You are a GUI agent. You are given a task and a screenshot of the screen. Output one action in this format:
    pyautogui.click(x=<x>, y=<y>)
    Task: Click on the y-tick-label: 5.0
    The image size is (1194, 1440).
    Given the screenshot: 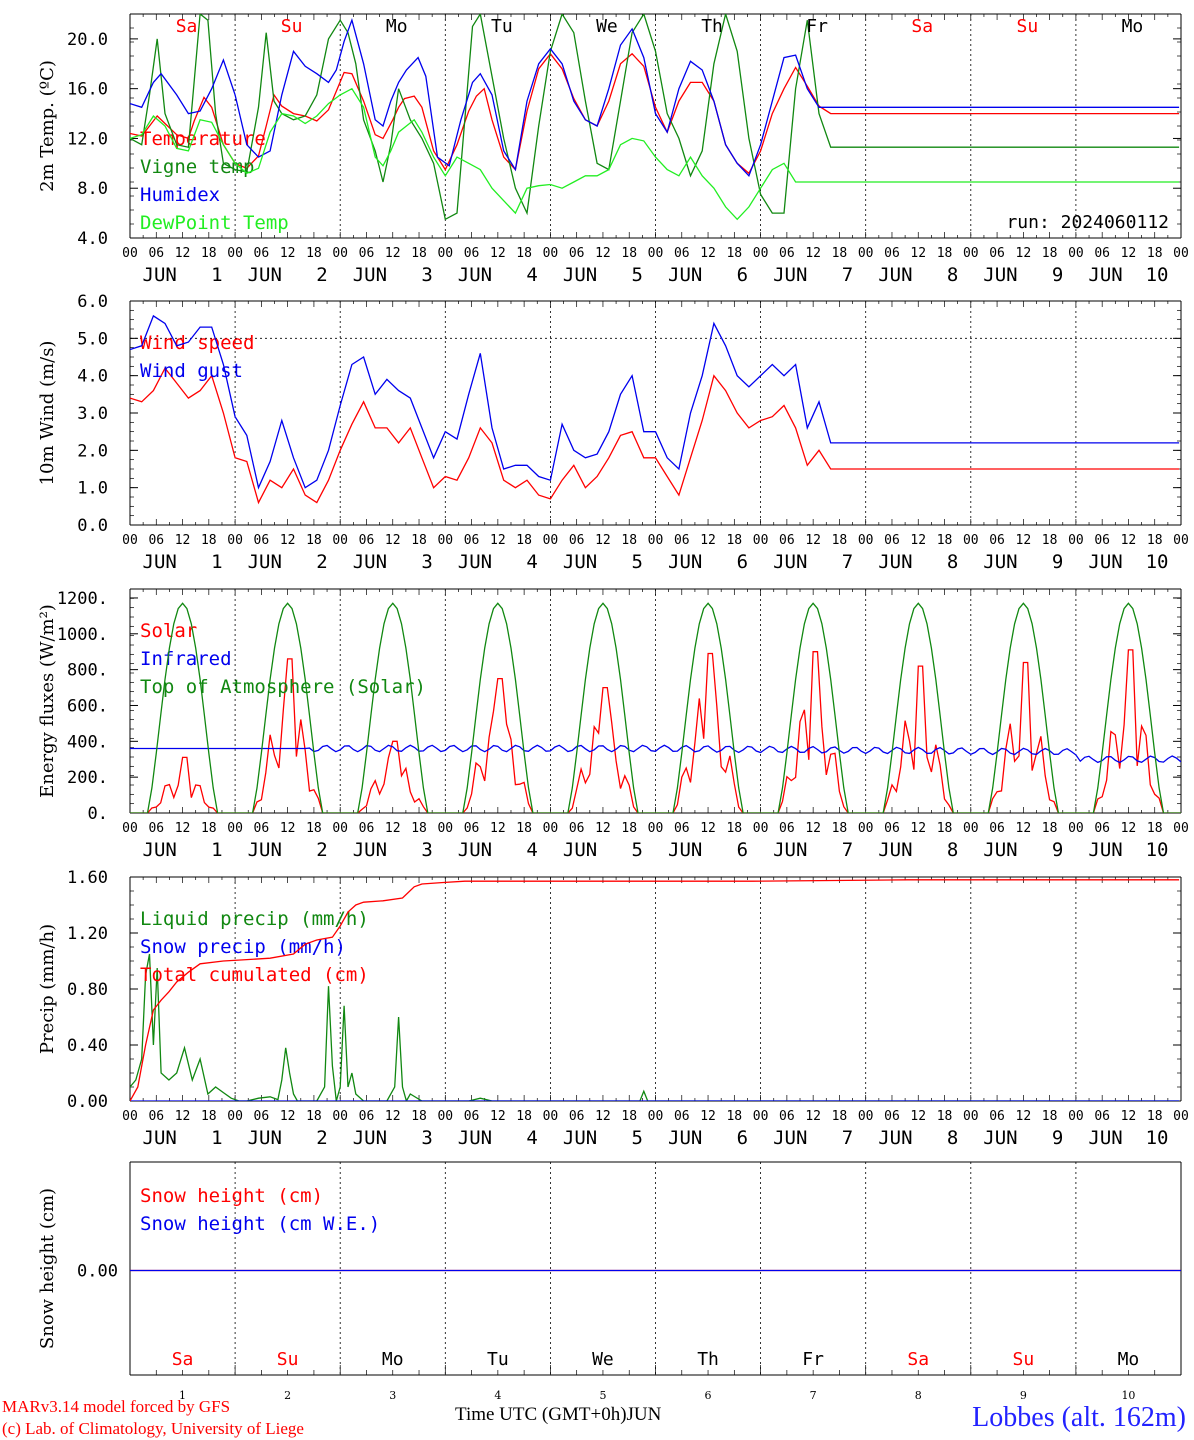 What is the action you would take?
    pyautogui.click(x=92, y=339)
    